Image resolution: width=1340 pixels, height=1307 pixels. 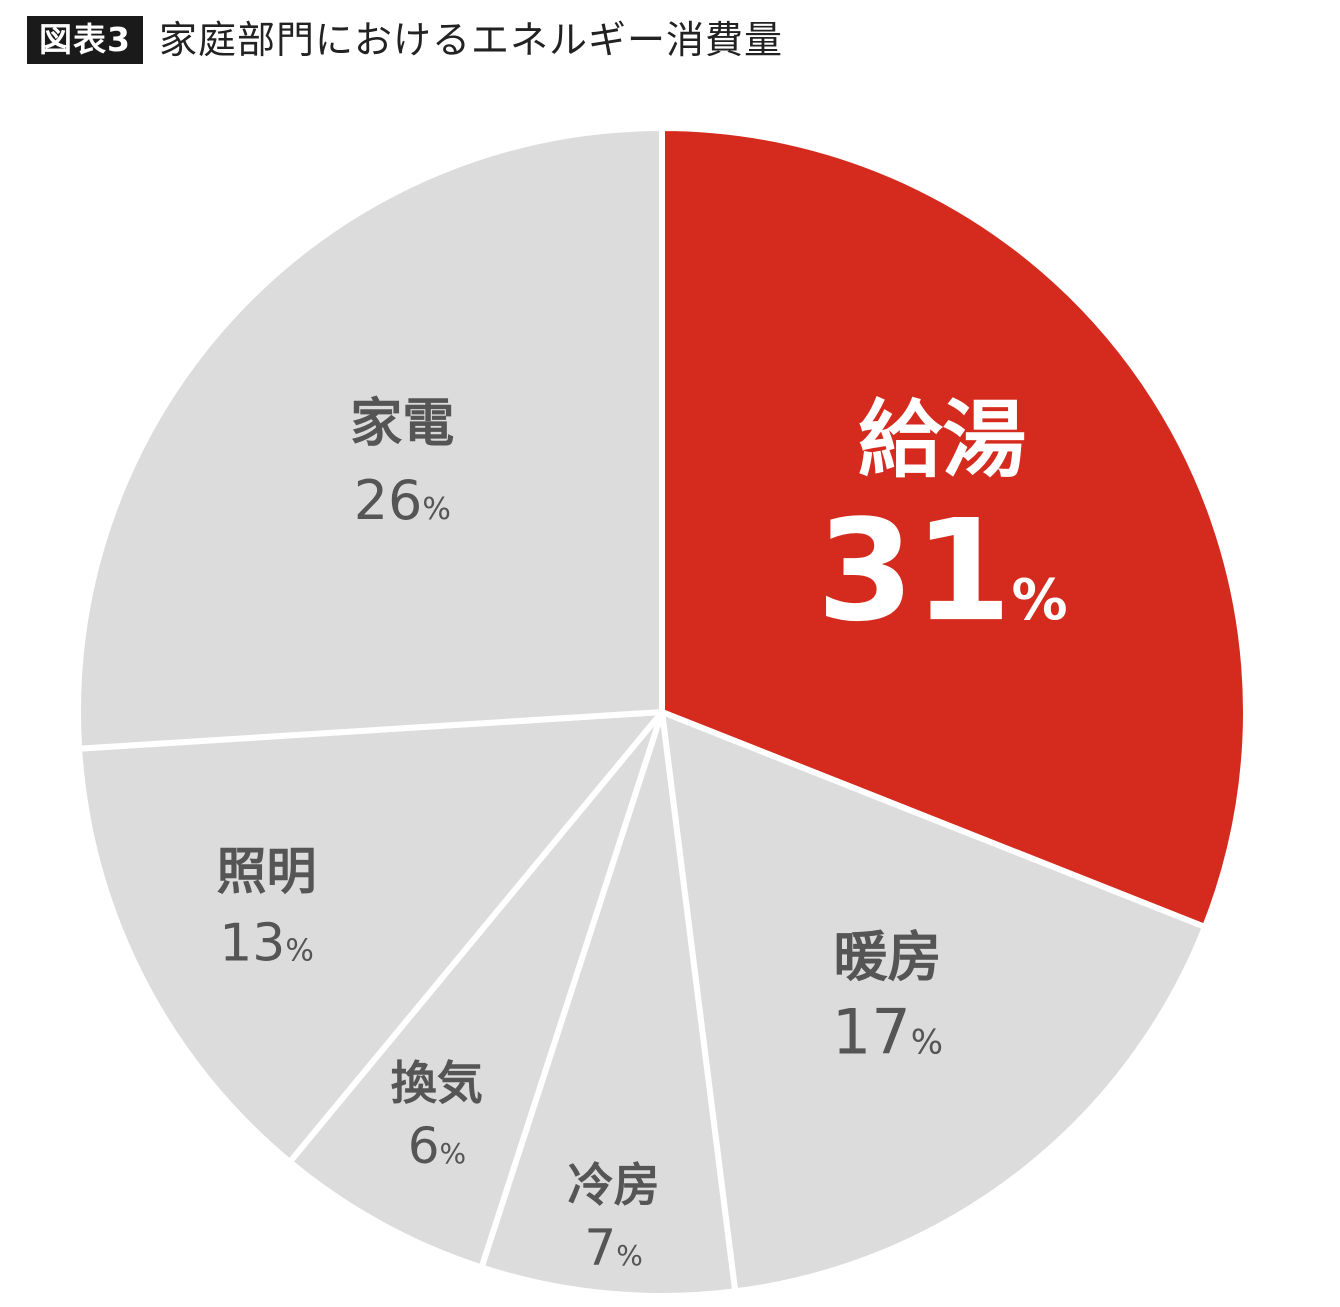 What do you see at coordinates (888, 956) in the screenshot?
I see `slice-label-name: 暖房` at bounding box center [888, 956].